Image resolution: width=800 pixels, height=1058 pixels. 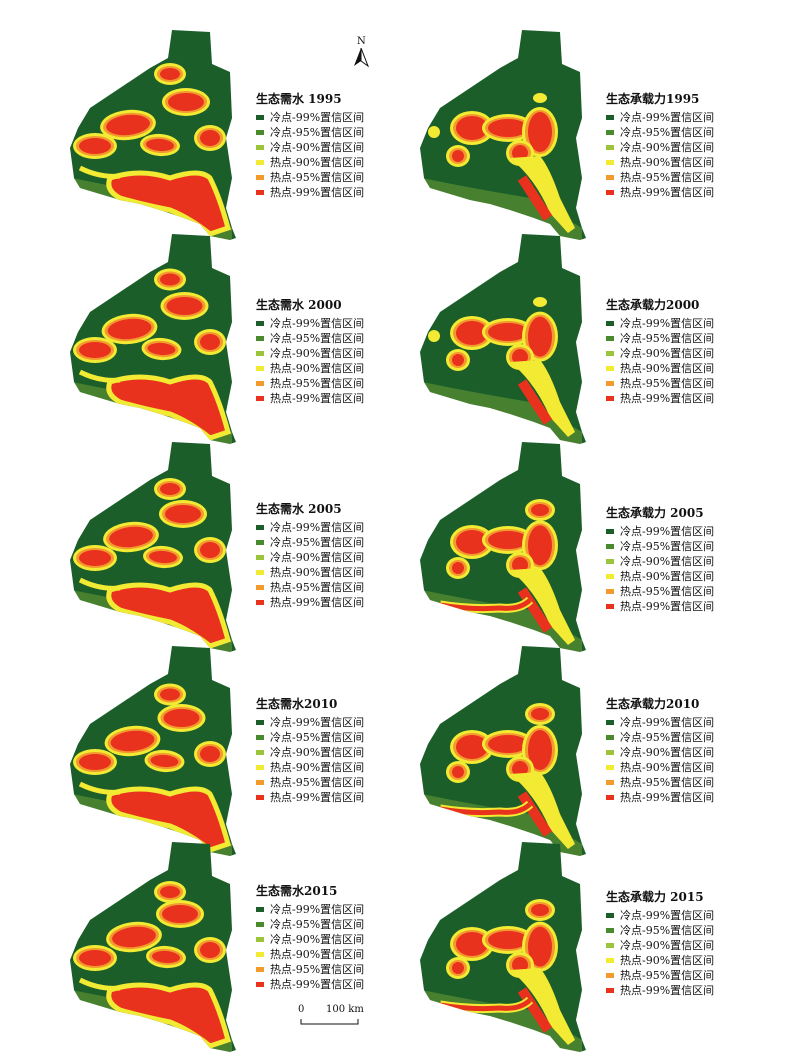 I want to click on north-label: N, so click(x=361, y=41).